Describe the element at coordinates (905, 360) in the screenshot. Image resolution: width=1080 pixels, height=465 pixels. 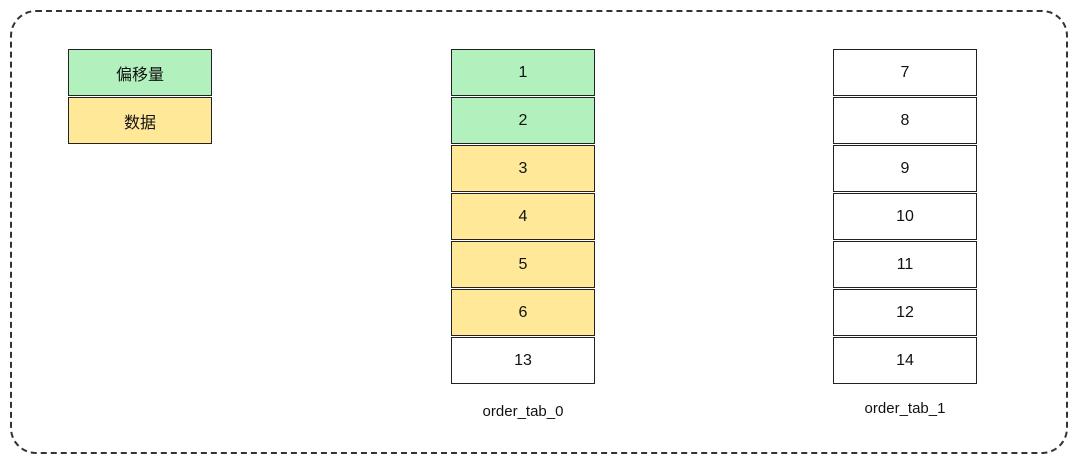
I see `table-cell: 14` at that location.